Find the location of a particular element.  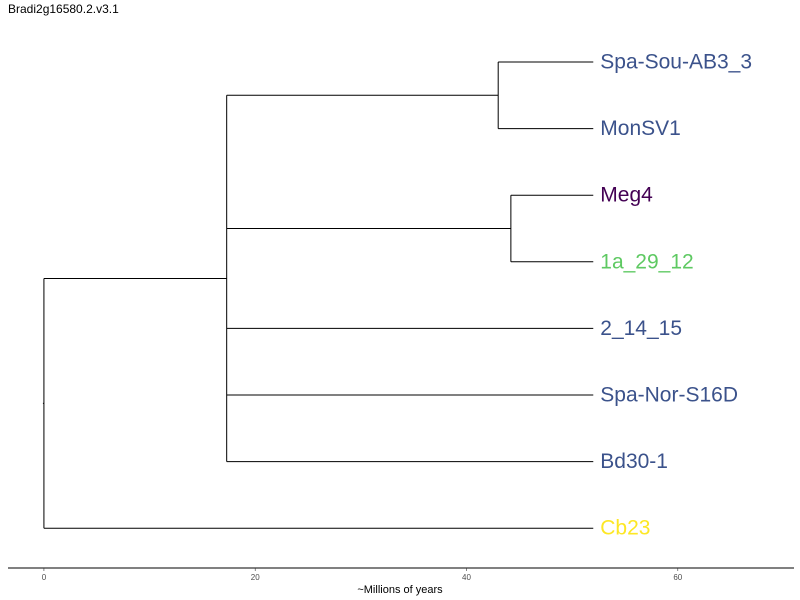

tick-label-20: 20 is located at coordinates (255, 577).